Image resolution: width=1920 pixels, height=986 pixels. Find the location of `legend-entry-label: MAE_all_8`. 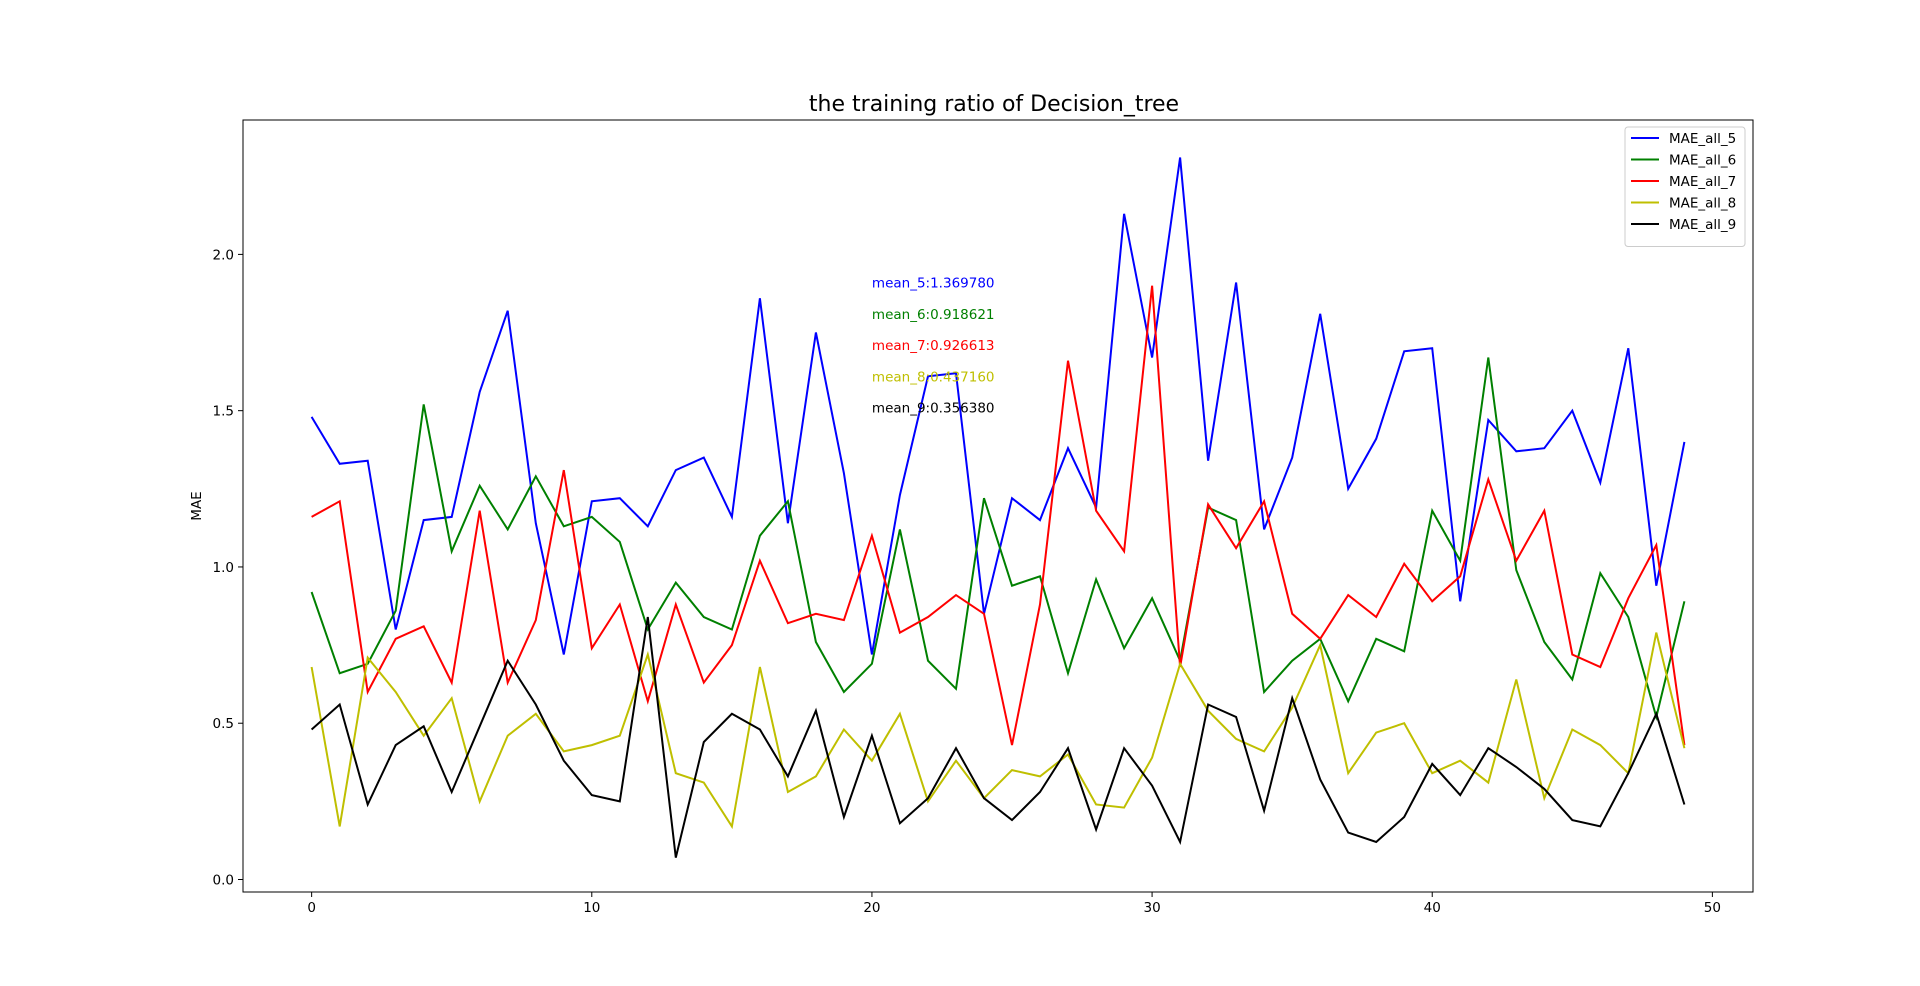

legend-entry-label: MAE_all_8 is located at coordinates (1702, 204).